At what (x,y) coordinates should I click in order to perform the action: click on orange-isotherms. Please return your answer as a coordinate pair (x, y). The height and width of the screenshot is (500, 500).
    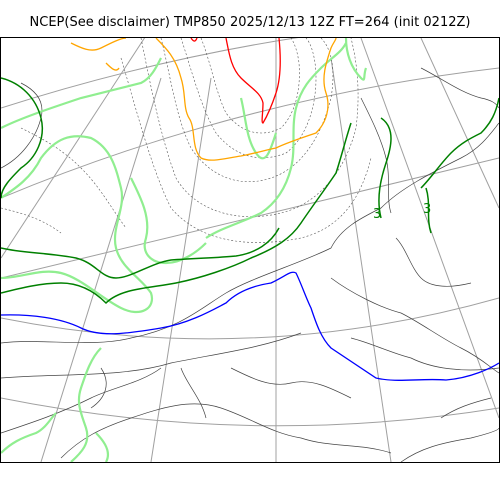
    Looking at the image, I should click on (203, 99).